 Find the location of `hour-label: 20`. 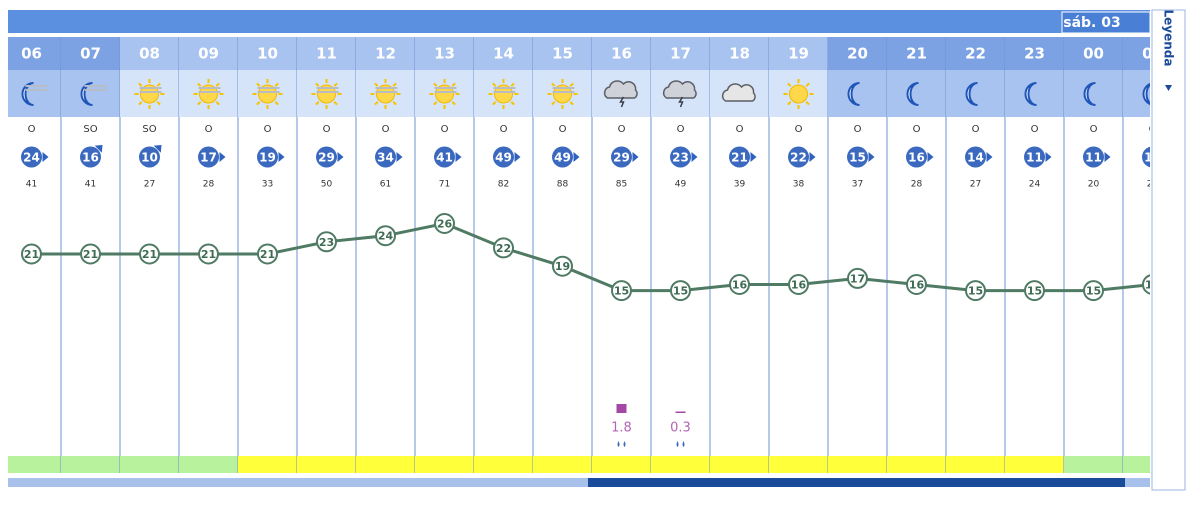

hour-label: 20 is located at coordinates (857, 54).